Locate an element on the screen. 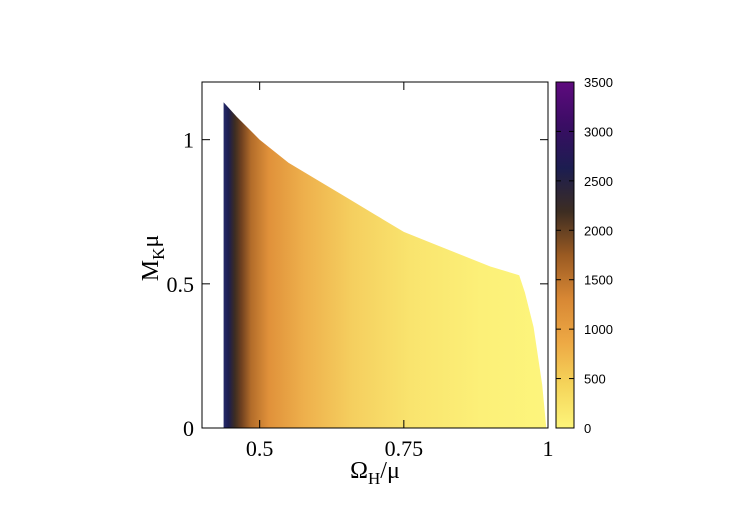 This screenshot has height=525, width=750. y-axis-title: MKμ is located at coordinates (153, 258).